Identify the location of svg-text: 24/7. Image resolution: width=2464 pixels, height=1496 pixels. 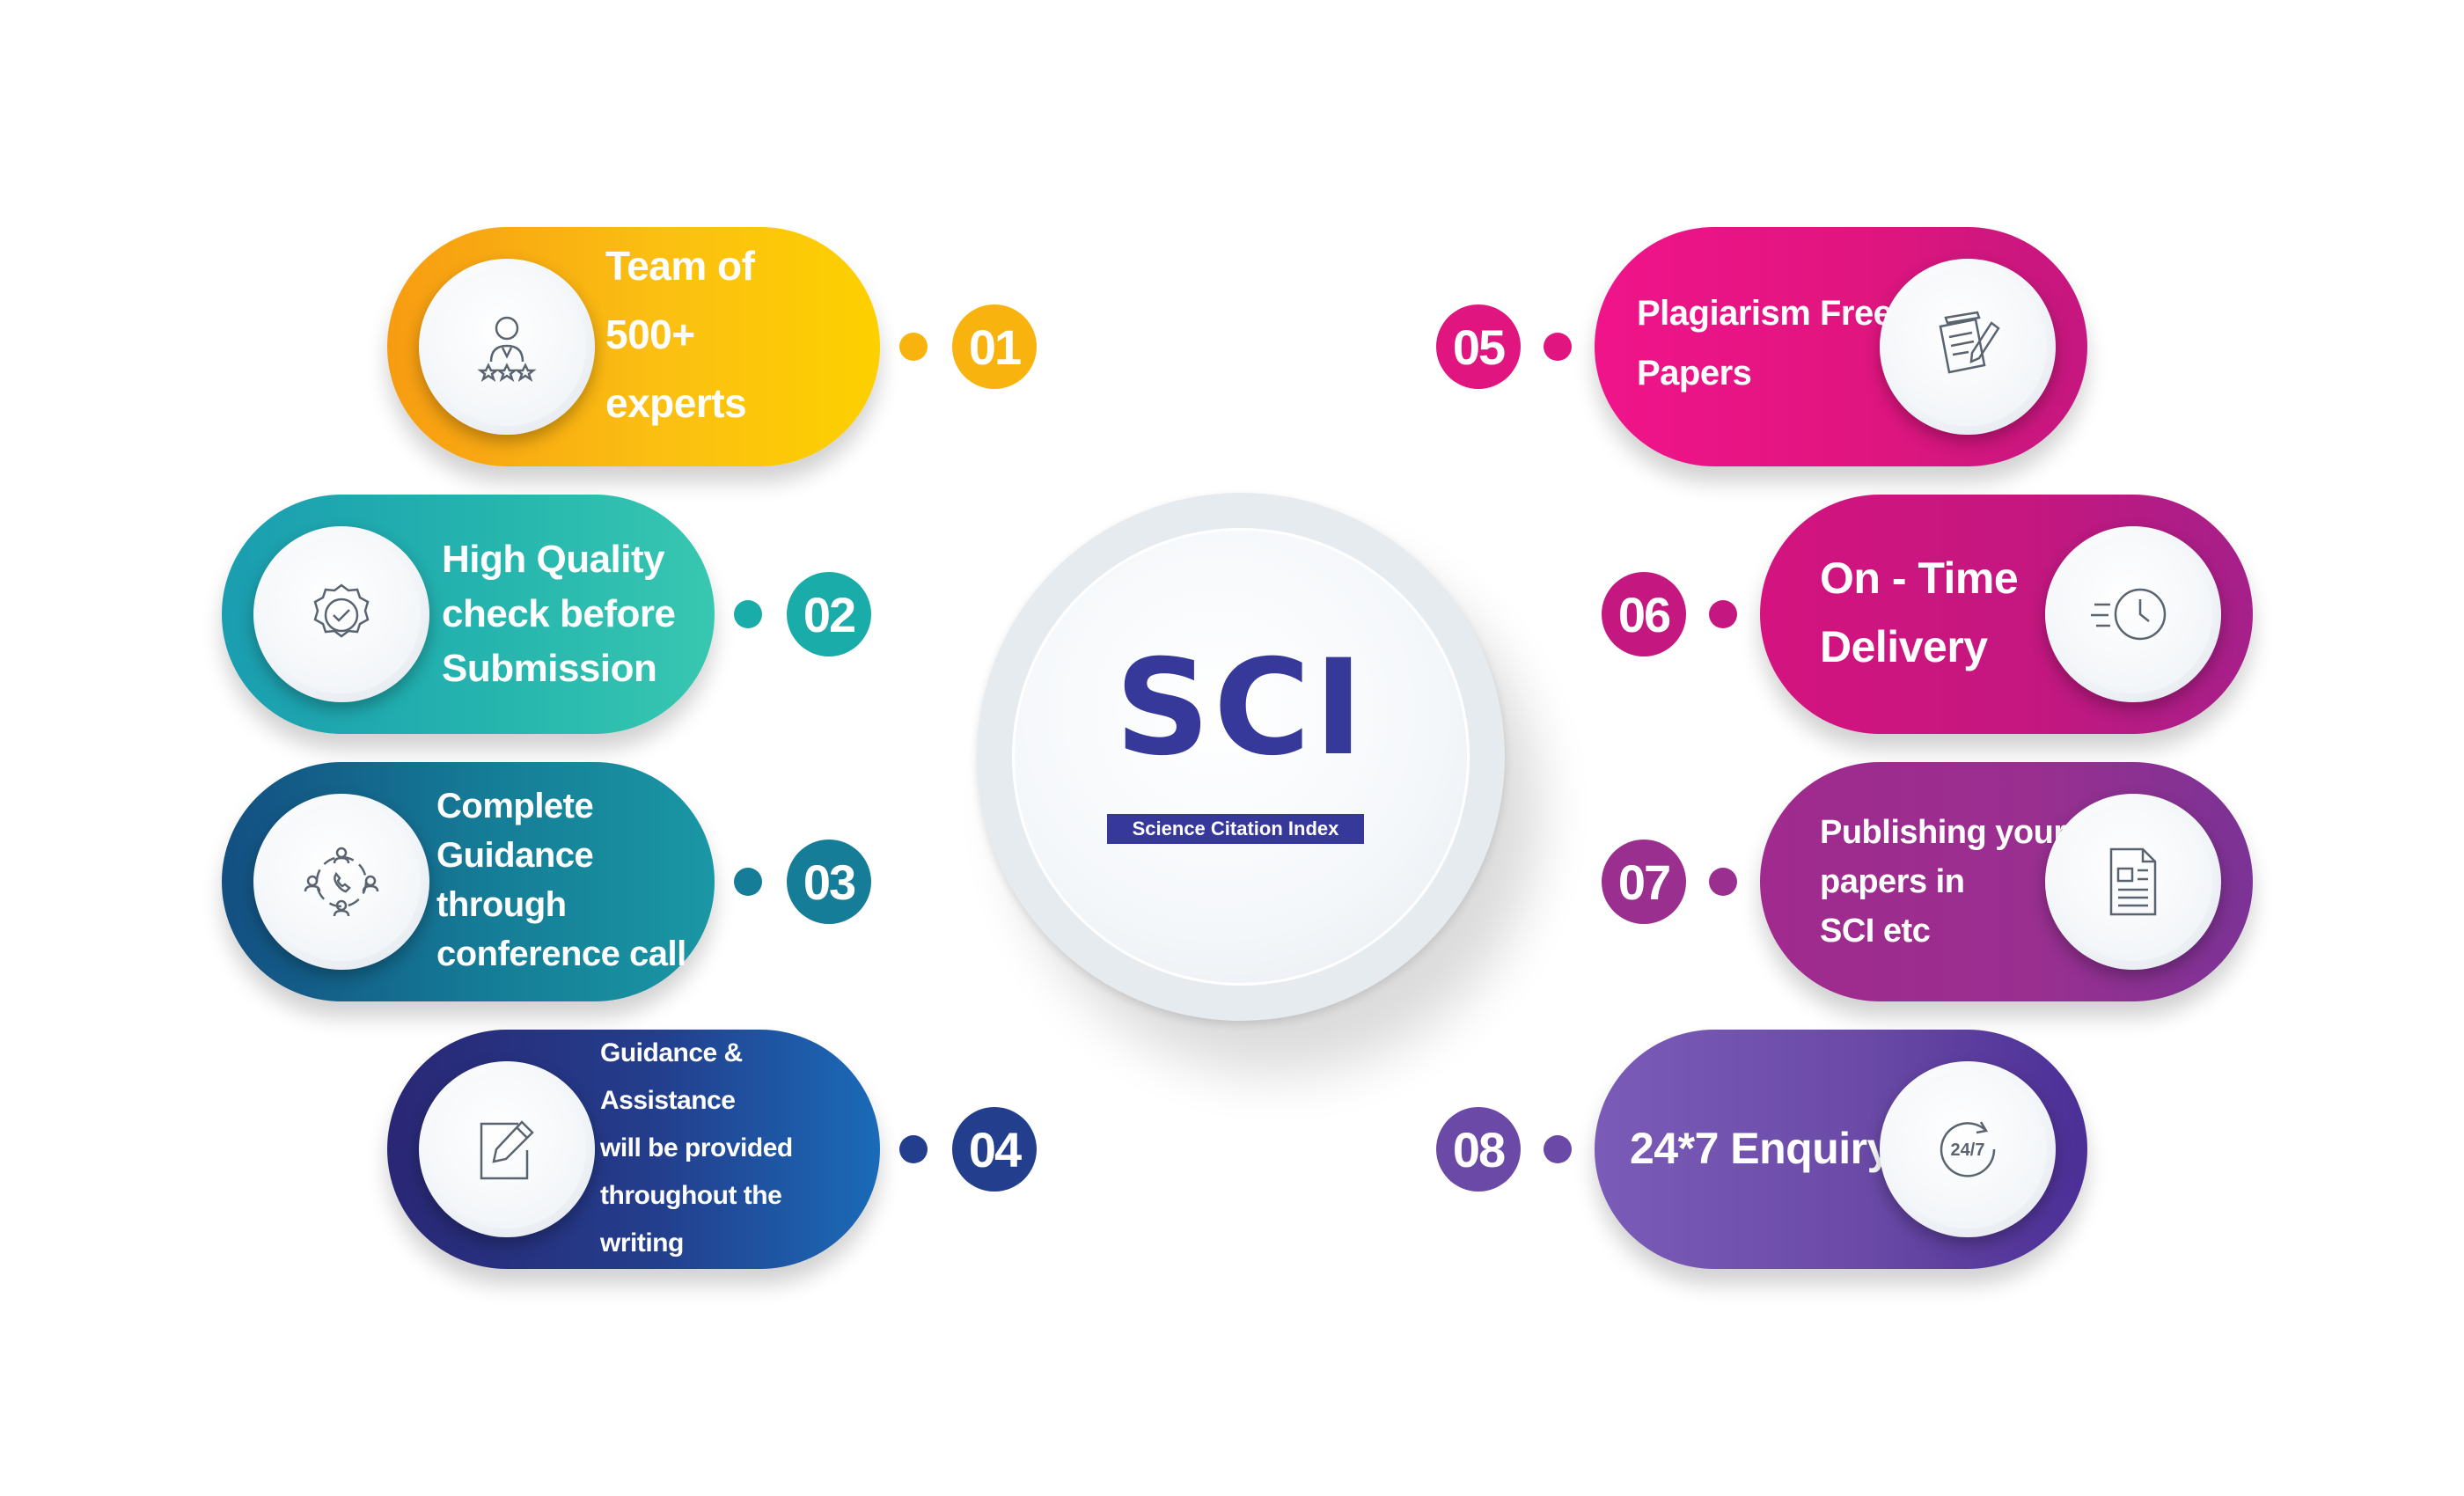
(1968, 1150).